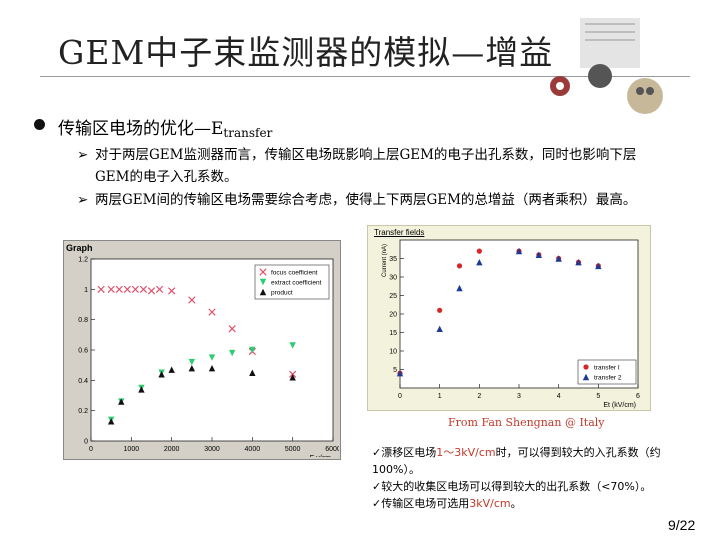 Image resolution: width=720 pixels, height=540 pixels. Describe the element at coordinates (79, 248) in the screenshot. I see `graph-title: Graph` at that location.